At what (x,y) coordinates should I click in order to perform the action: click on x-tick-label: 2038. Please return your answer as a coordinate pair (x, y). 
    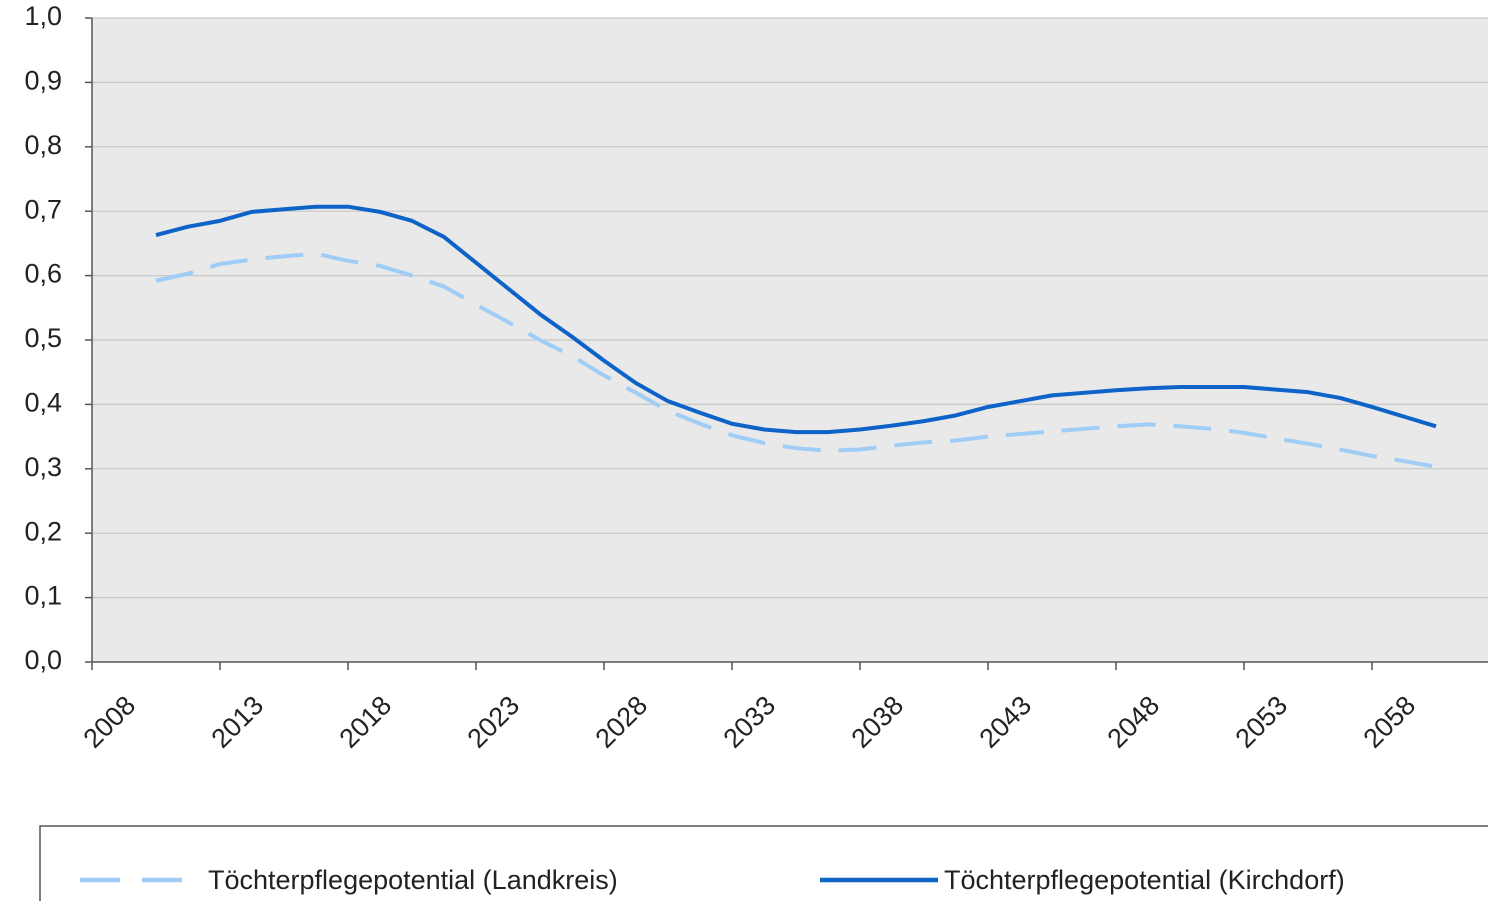
    Looking at the image, I should click on (878, 722).